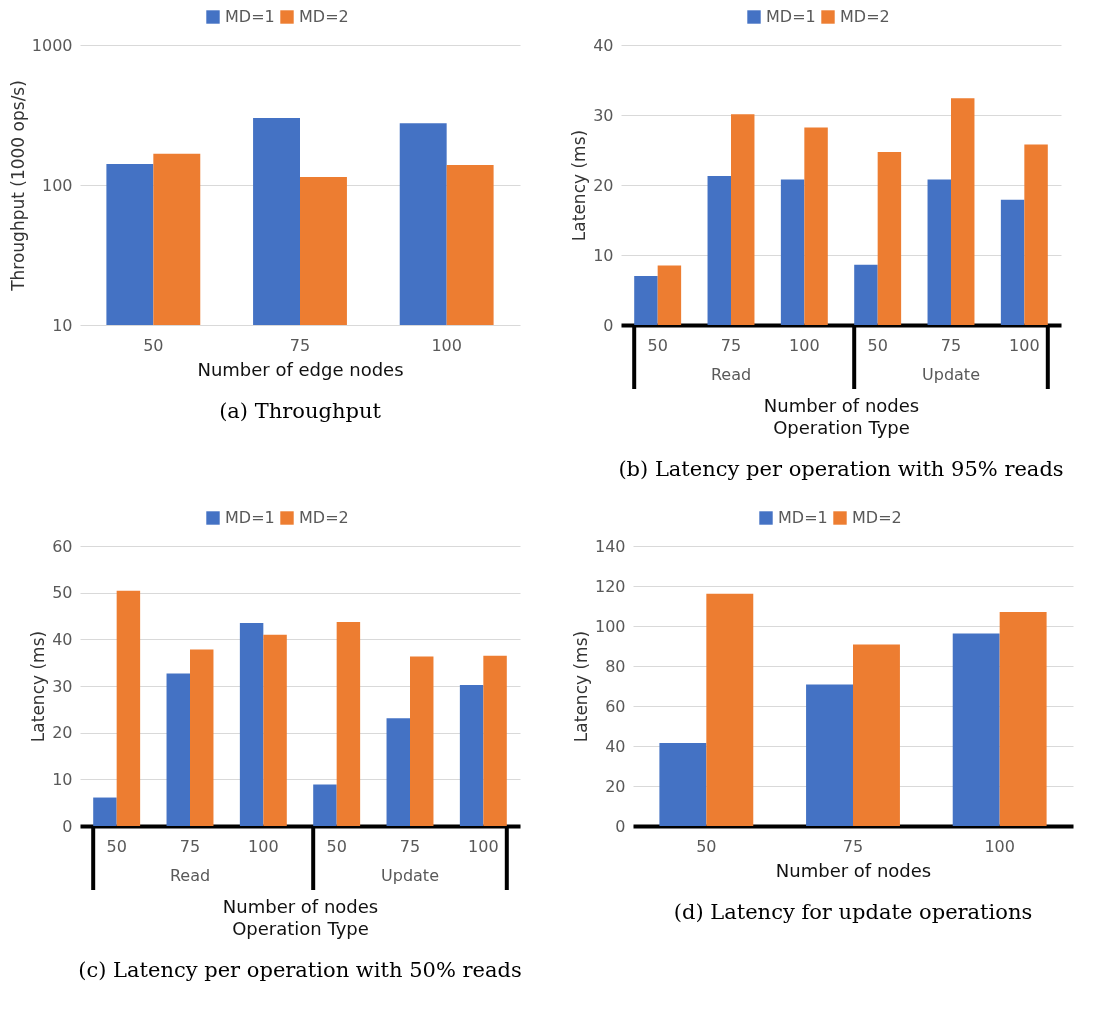 This screenshot has width=1107, height=1028. I want to click on text: (d) Latency for update operations, so click(853, 912).